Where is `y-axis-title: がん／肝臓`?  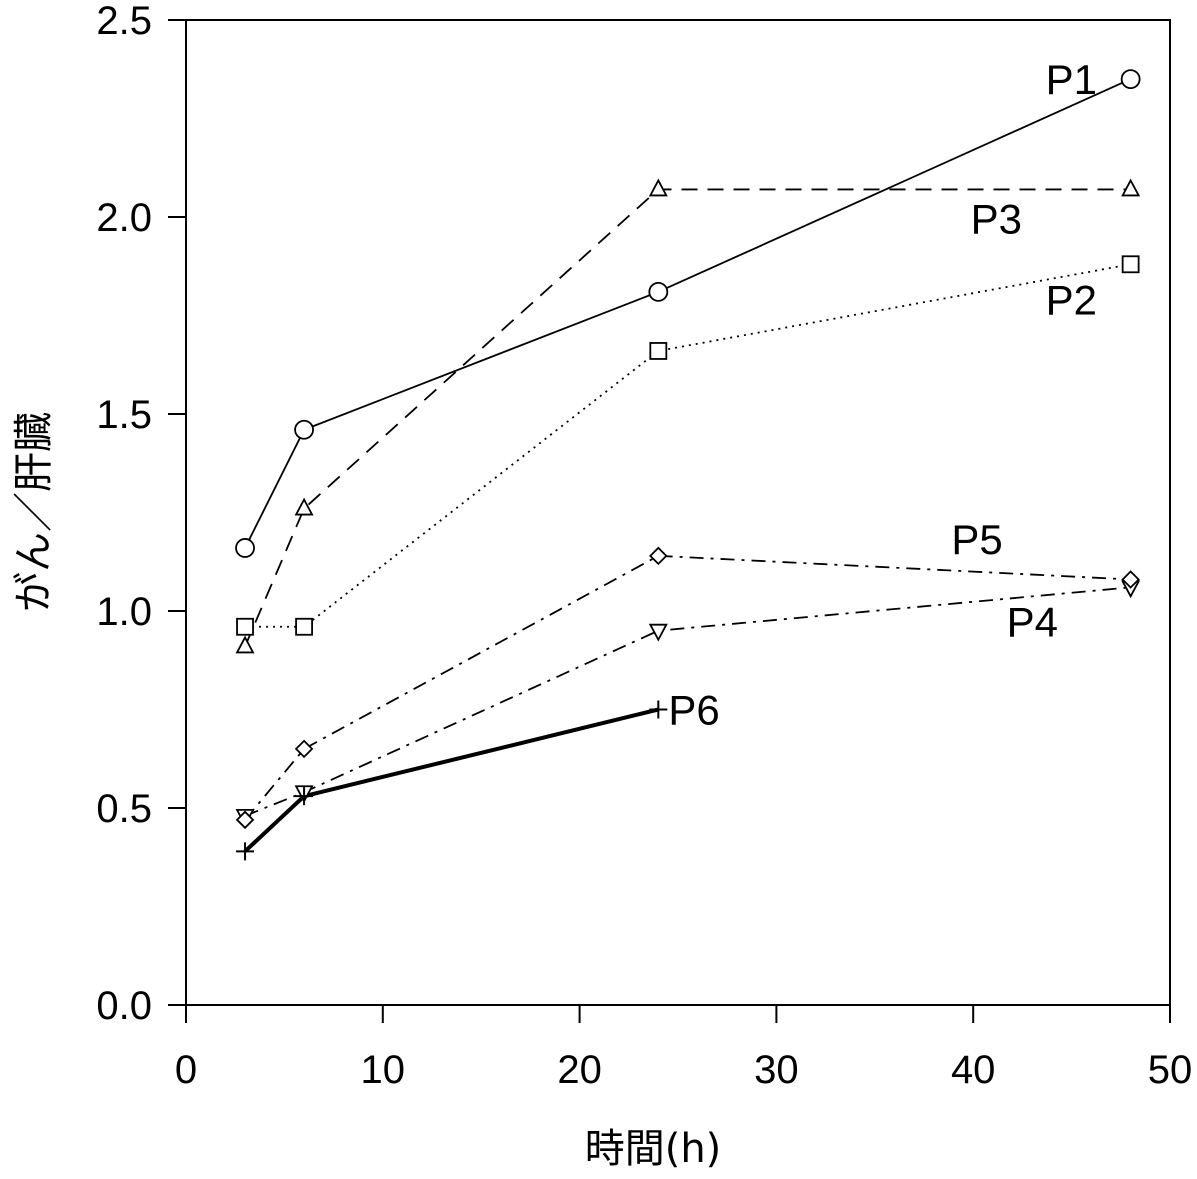 y-axis-title: がん／肝臓 is located at coordinates (34, 512).